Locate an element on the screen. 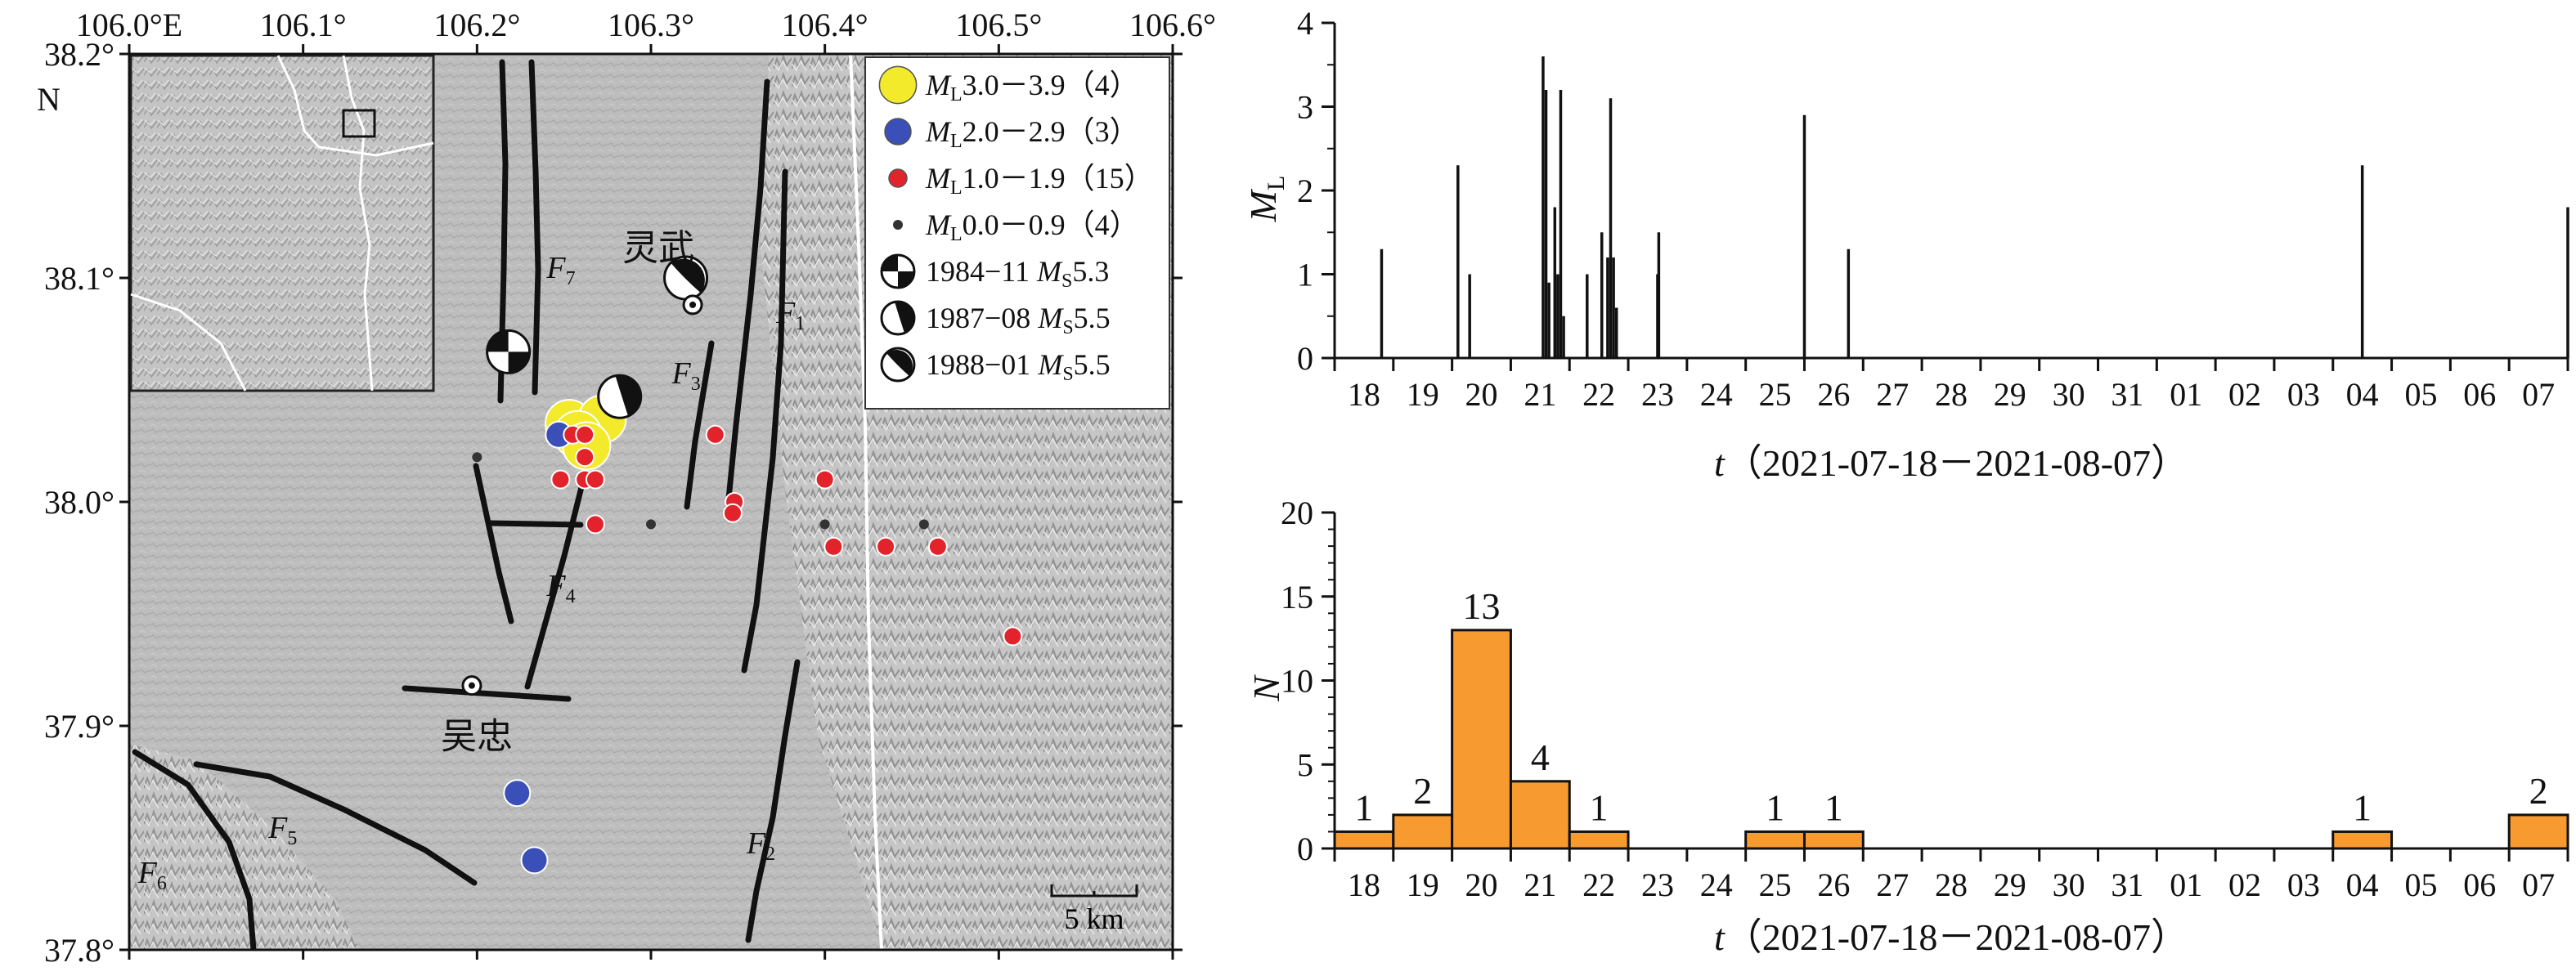 Image resolution: width=2576 pixels, height=976 pixels. legend-label: ML1.0－1.9（15） is located at coordinates (1039, 180).